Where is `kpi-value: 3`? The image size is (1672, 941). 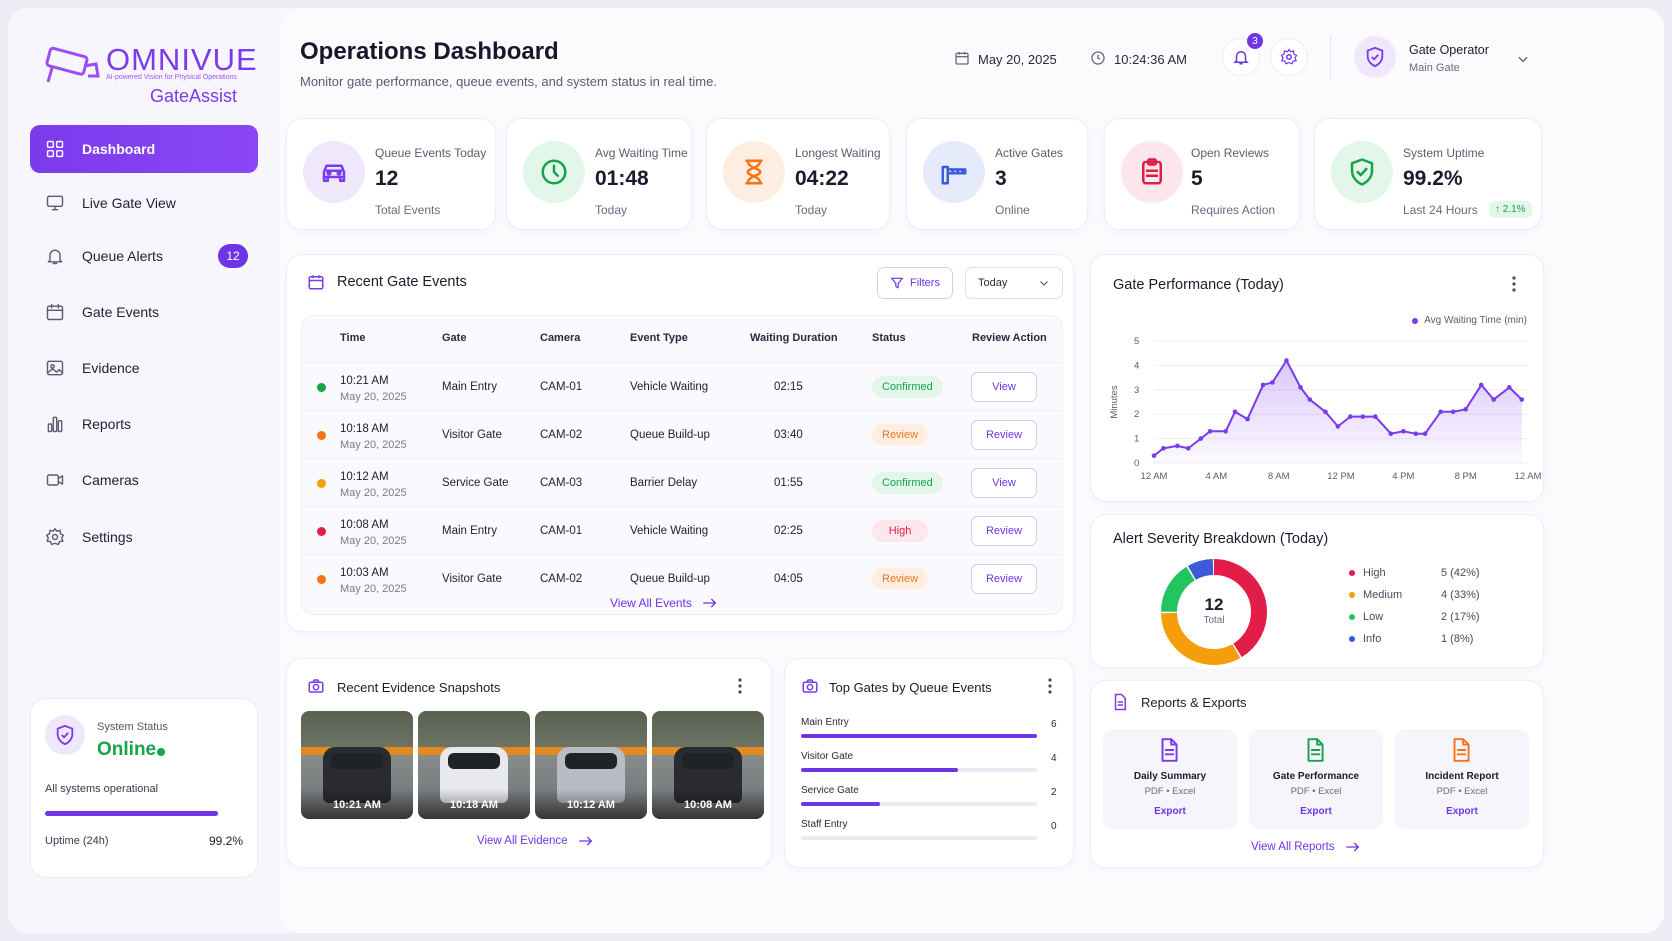 kpi-value: 3 is located at coordinates (1001, 178).